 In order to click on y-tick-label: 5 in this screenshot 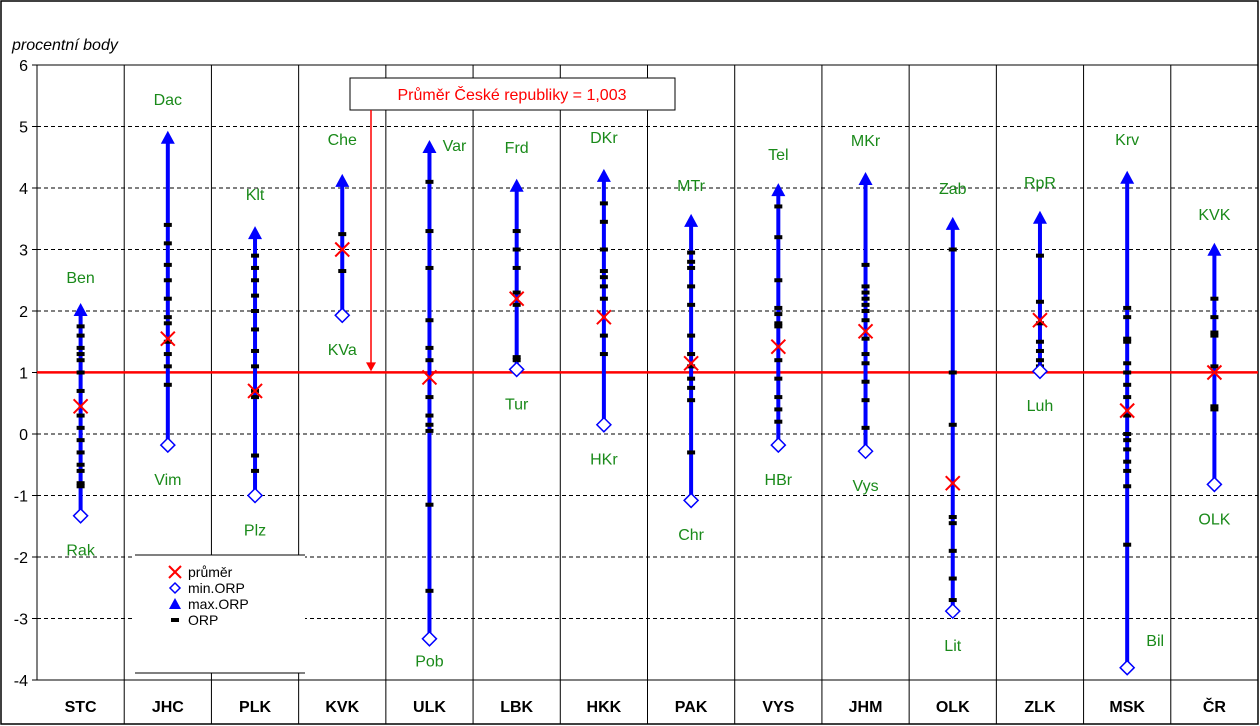, I will do `click(23, 128)`.